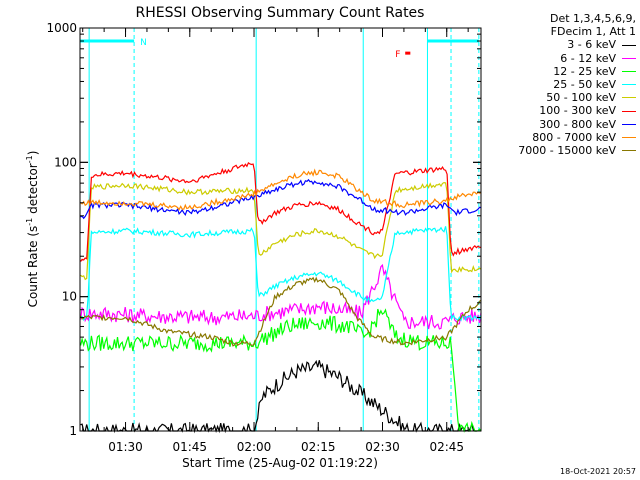 This screenshot has height=480, width=640. Describe the element at coordinates (279, 49) in the screenshot. I see `annotation-bars: NF` at that location.